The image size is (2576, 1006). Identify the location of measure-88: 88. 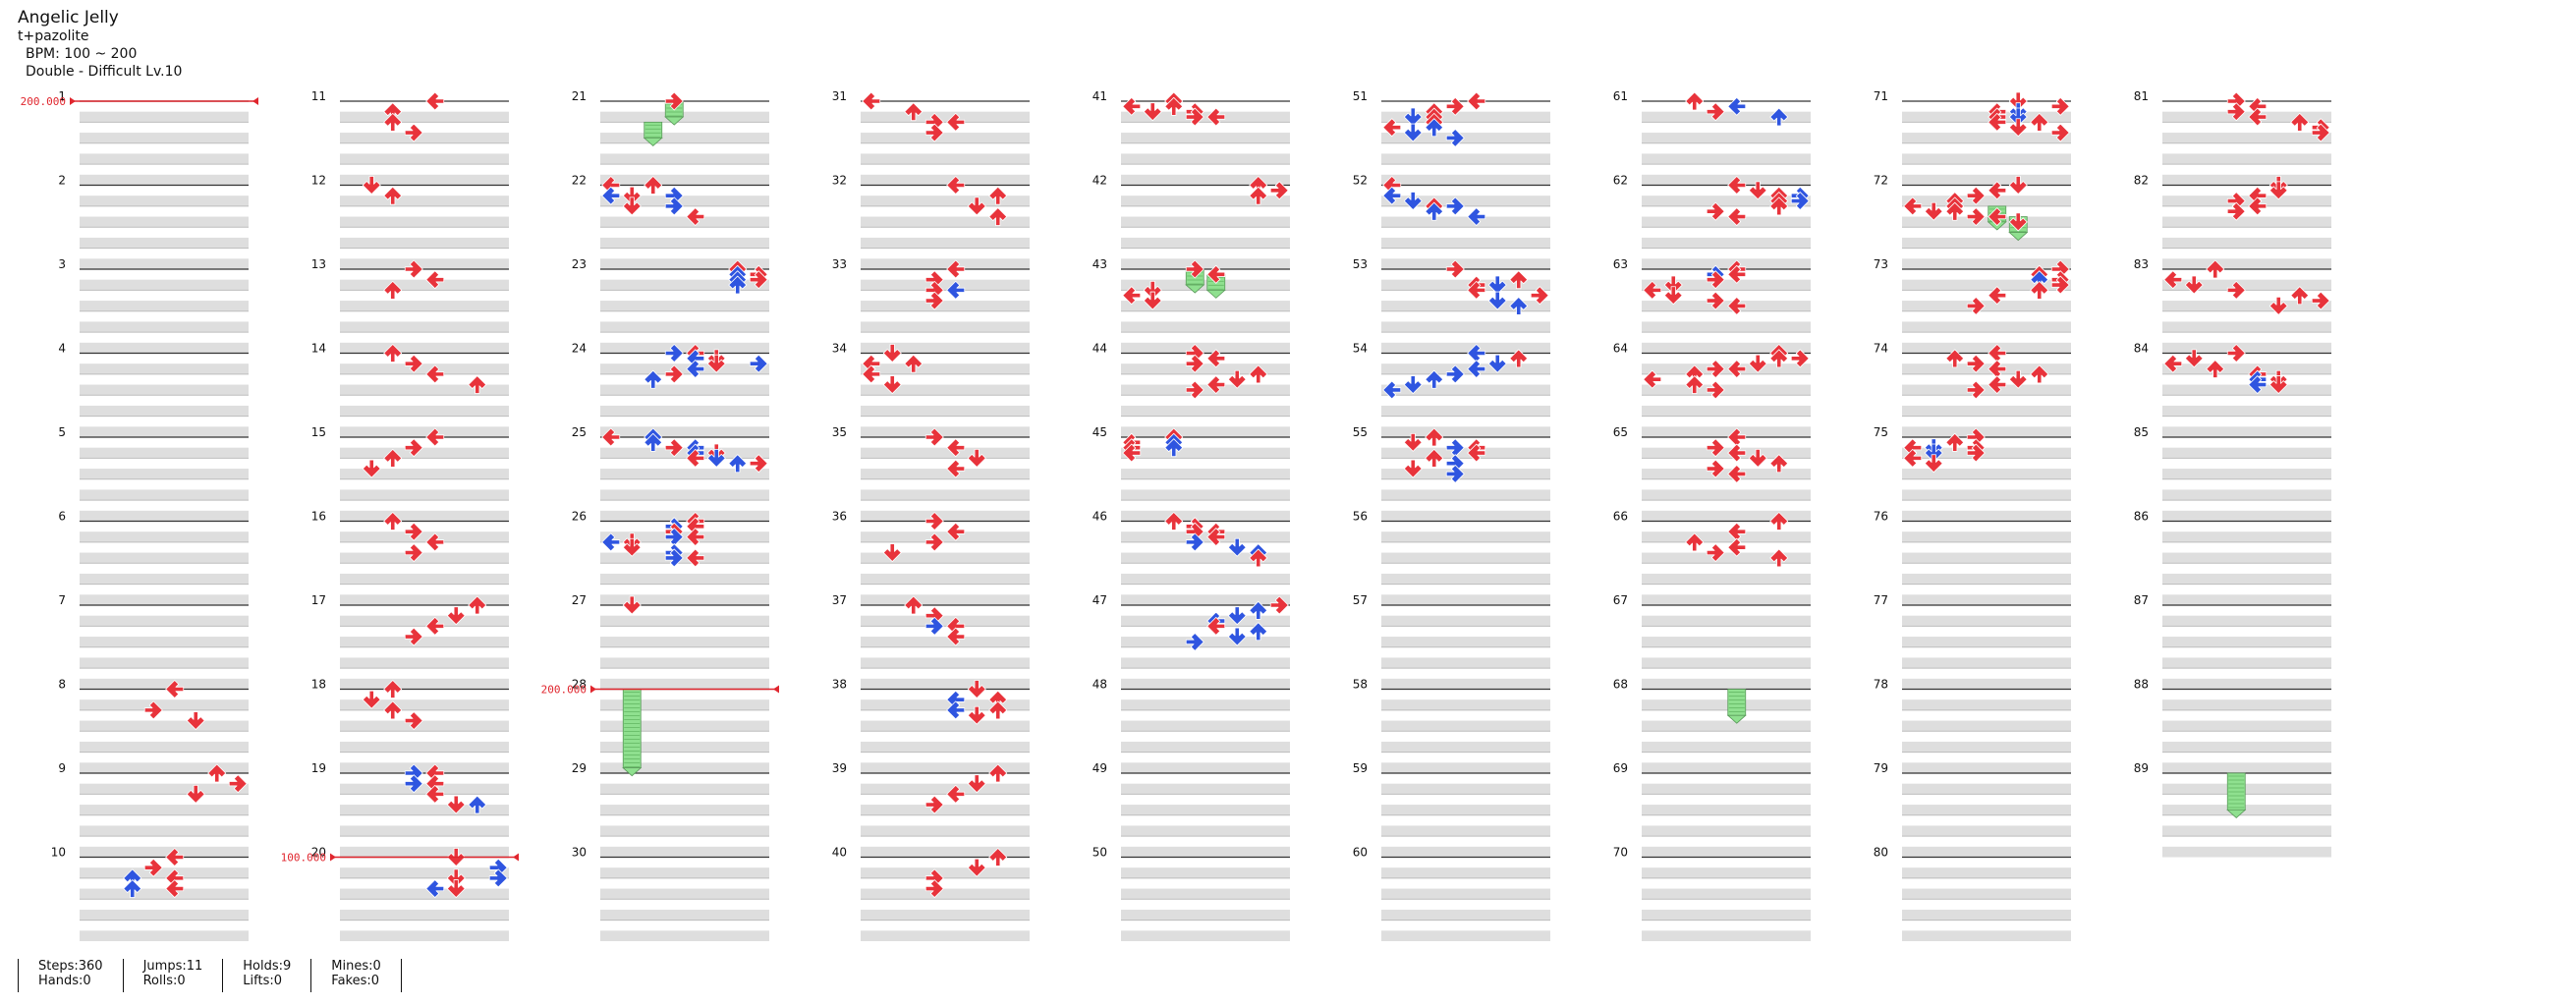
(2232, 725).